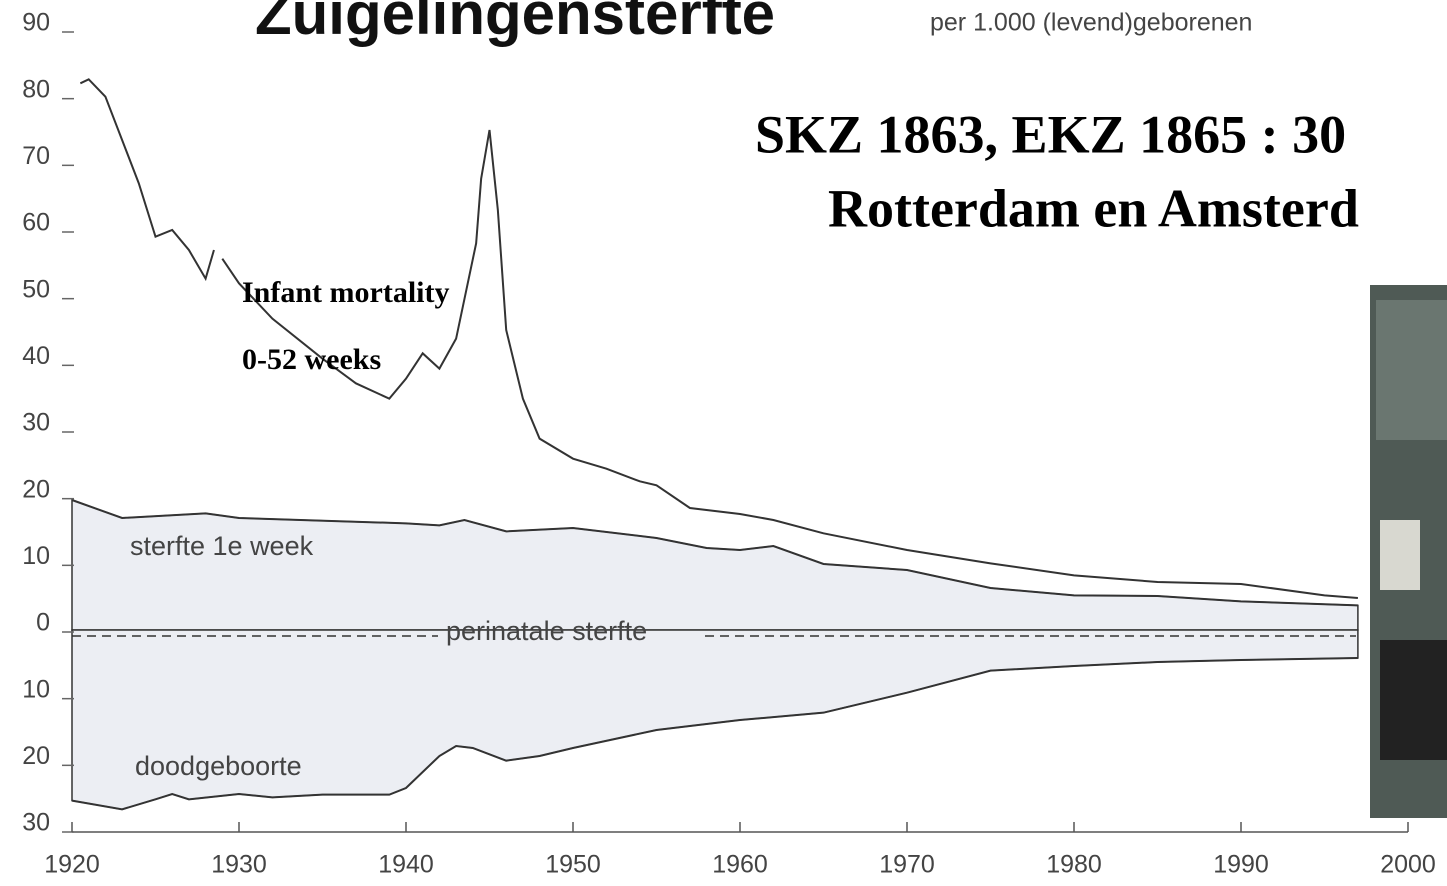 Image resolution: width=1447 pixels, height=886 pixels. Describe the element at coordinates (515, 23) in the screenshot. I see `chart-title: Zuigelingensterfte` at that location.